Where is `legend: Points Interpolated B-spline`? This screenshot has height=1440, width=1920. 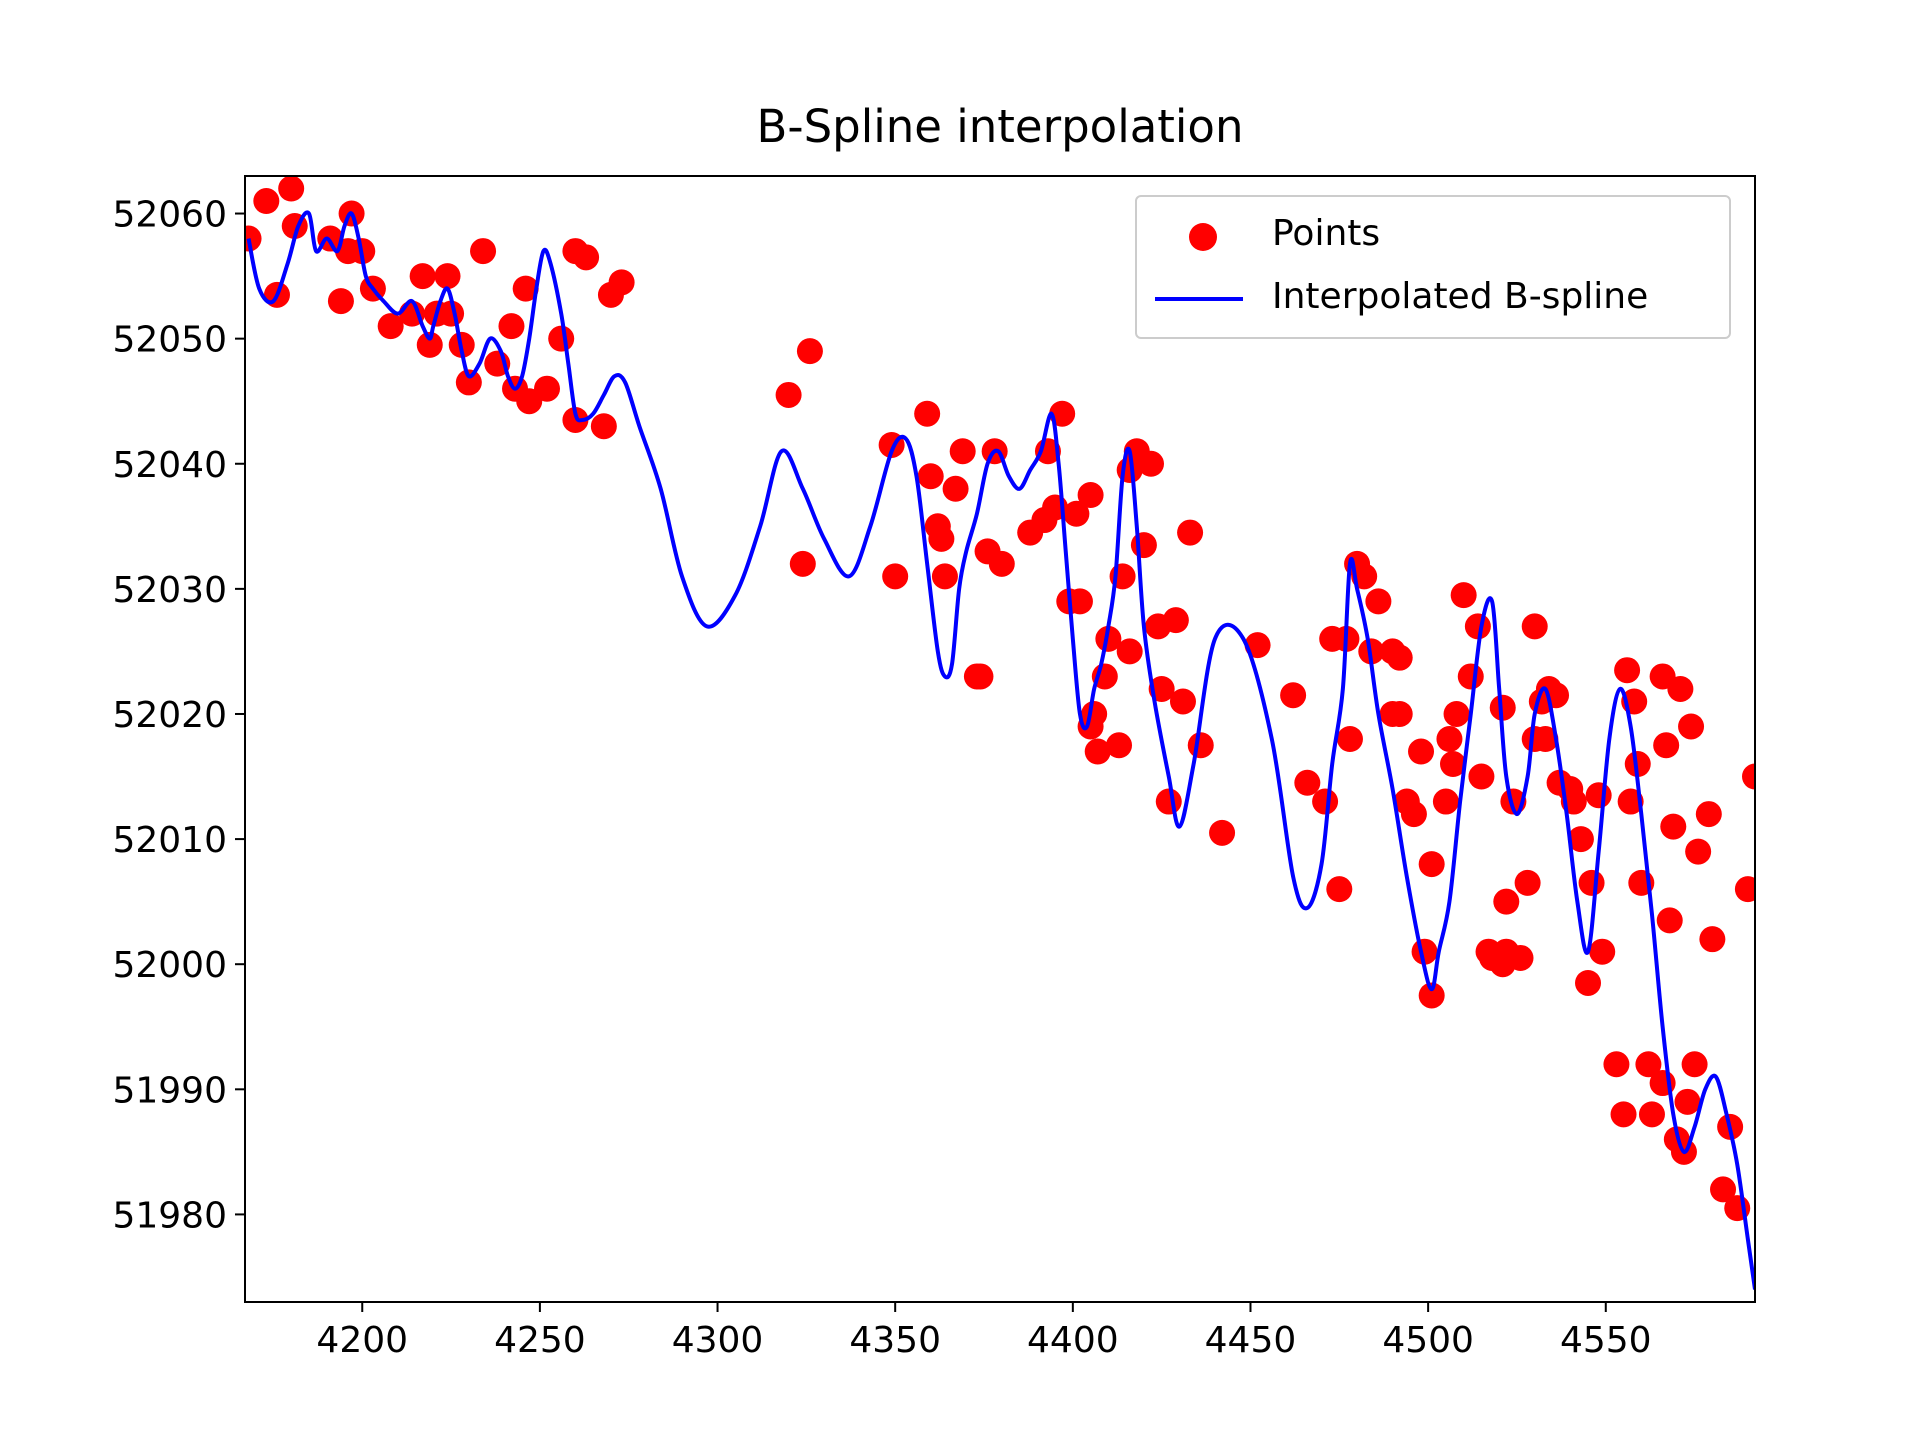 legend: Points Interpolated B-spline is located at coordinates (1433, 267).